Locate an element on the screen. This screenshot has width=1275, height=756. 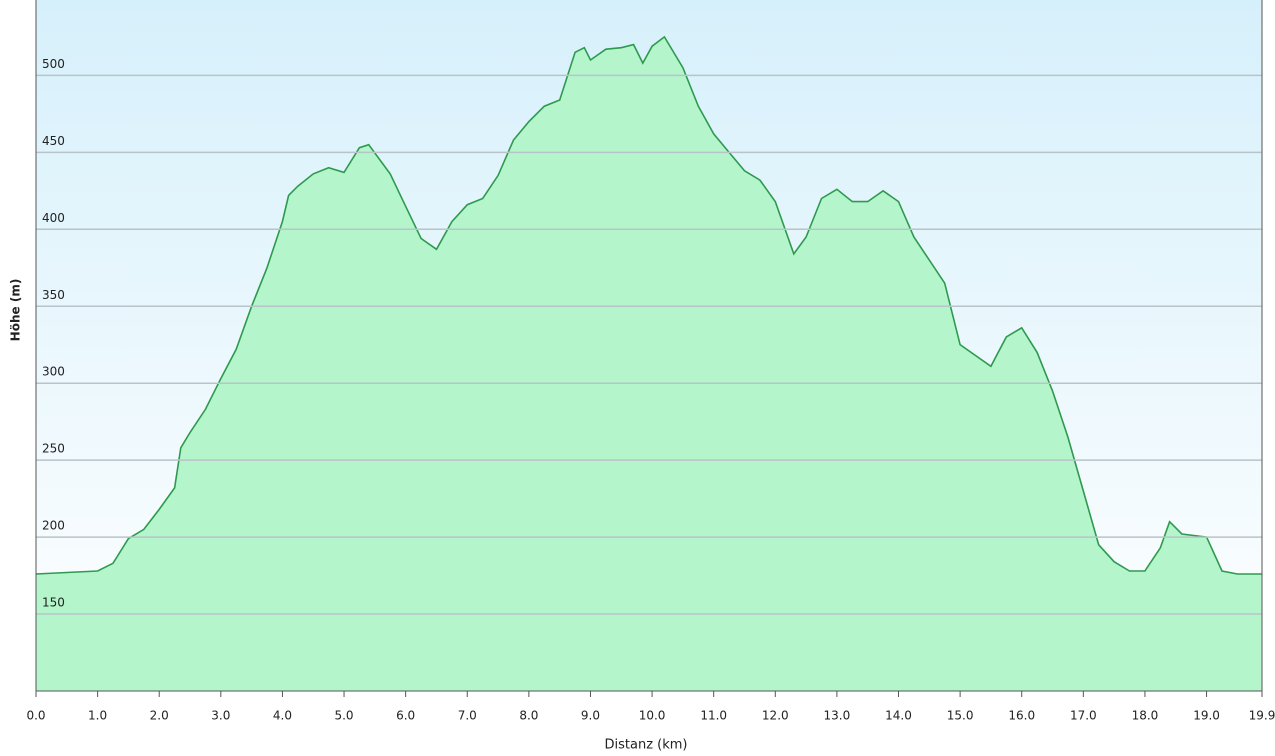
y-tick-label: 150 is located at coordinates (53, 603).